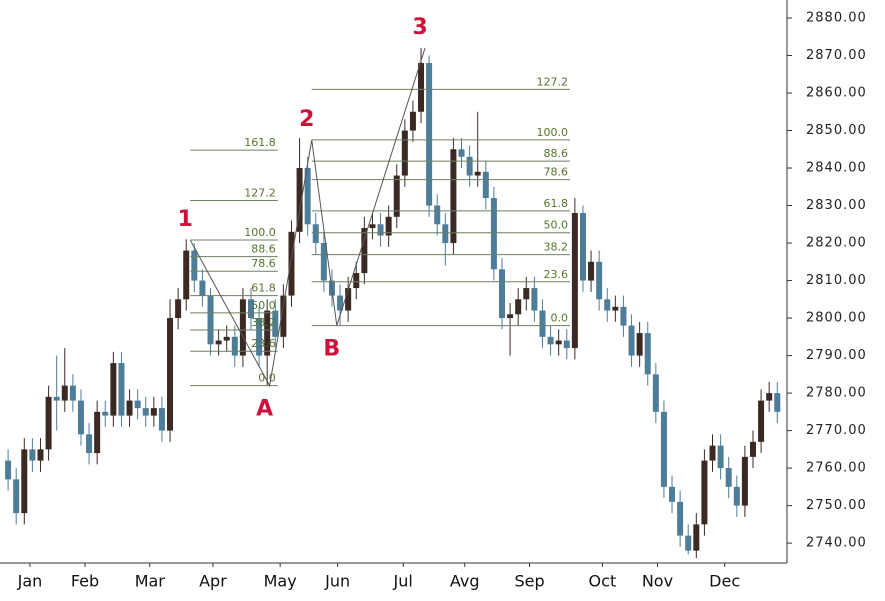  What do you see at coordinates (403, 581) in the screenshot?
I see `x-tick-label: Jul` at bounding box center [403, 581].